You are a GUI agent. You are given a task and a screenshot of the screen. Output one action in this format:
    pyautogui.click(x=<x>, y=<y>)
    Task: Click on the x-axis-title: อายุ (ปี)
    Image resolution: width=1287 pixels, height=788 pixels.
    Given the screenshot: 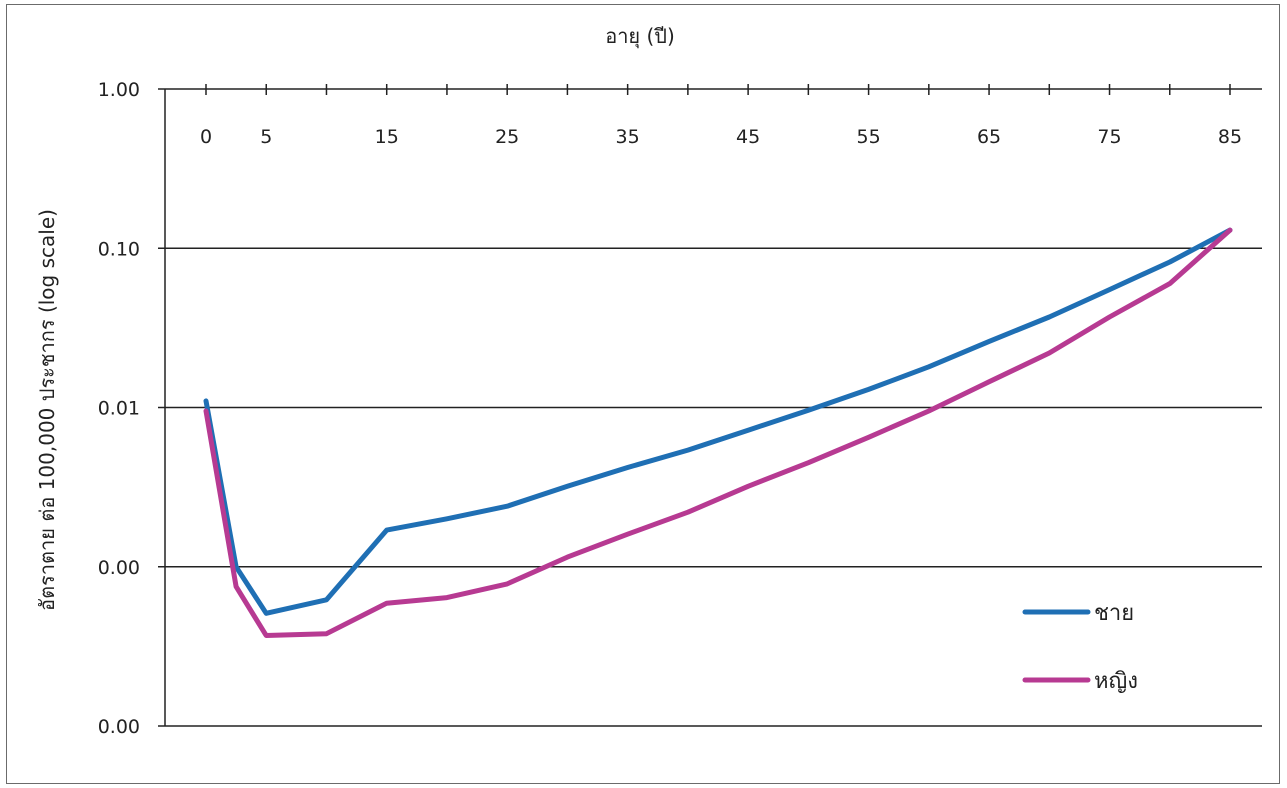 What is the action you would take?
    pyautogui.click(x=640, y=36)
    